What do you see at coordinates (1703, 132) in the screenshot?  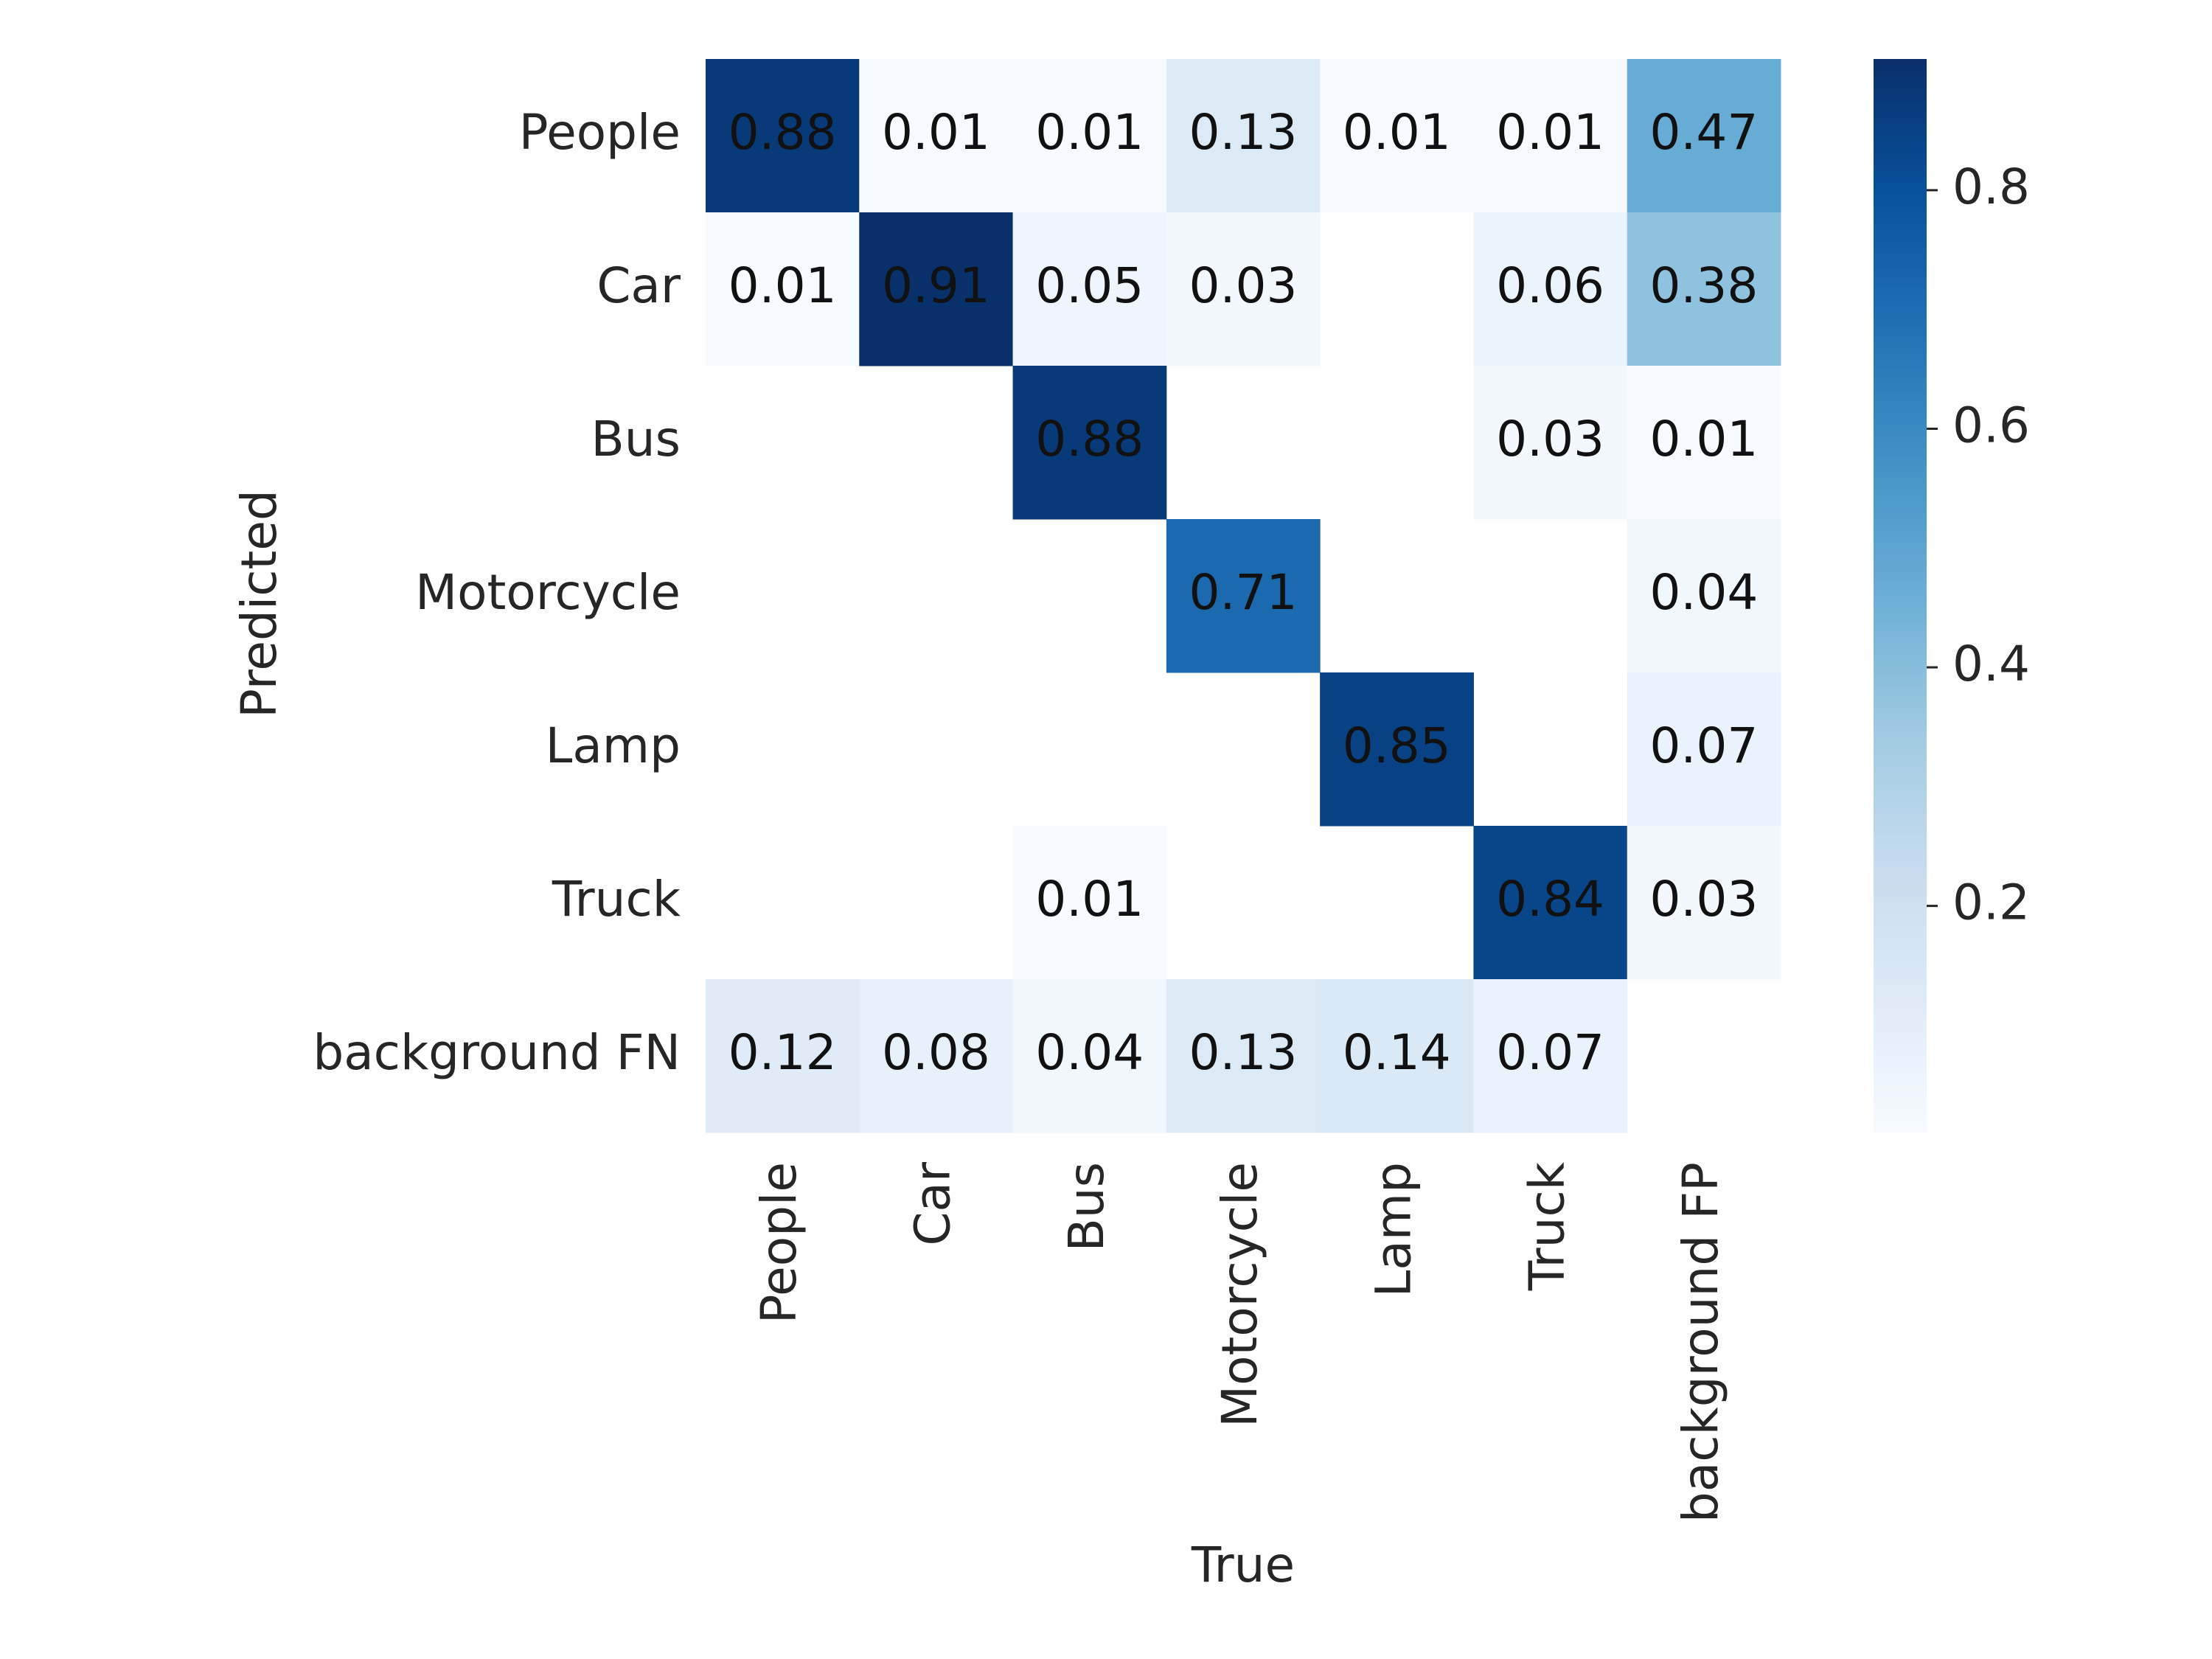 I see `cell-label: 0.47` at bounding box center [1703, 132].